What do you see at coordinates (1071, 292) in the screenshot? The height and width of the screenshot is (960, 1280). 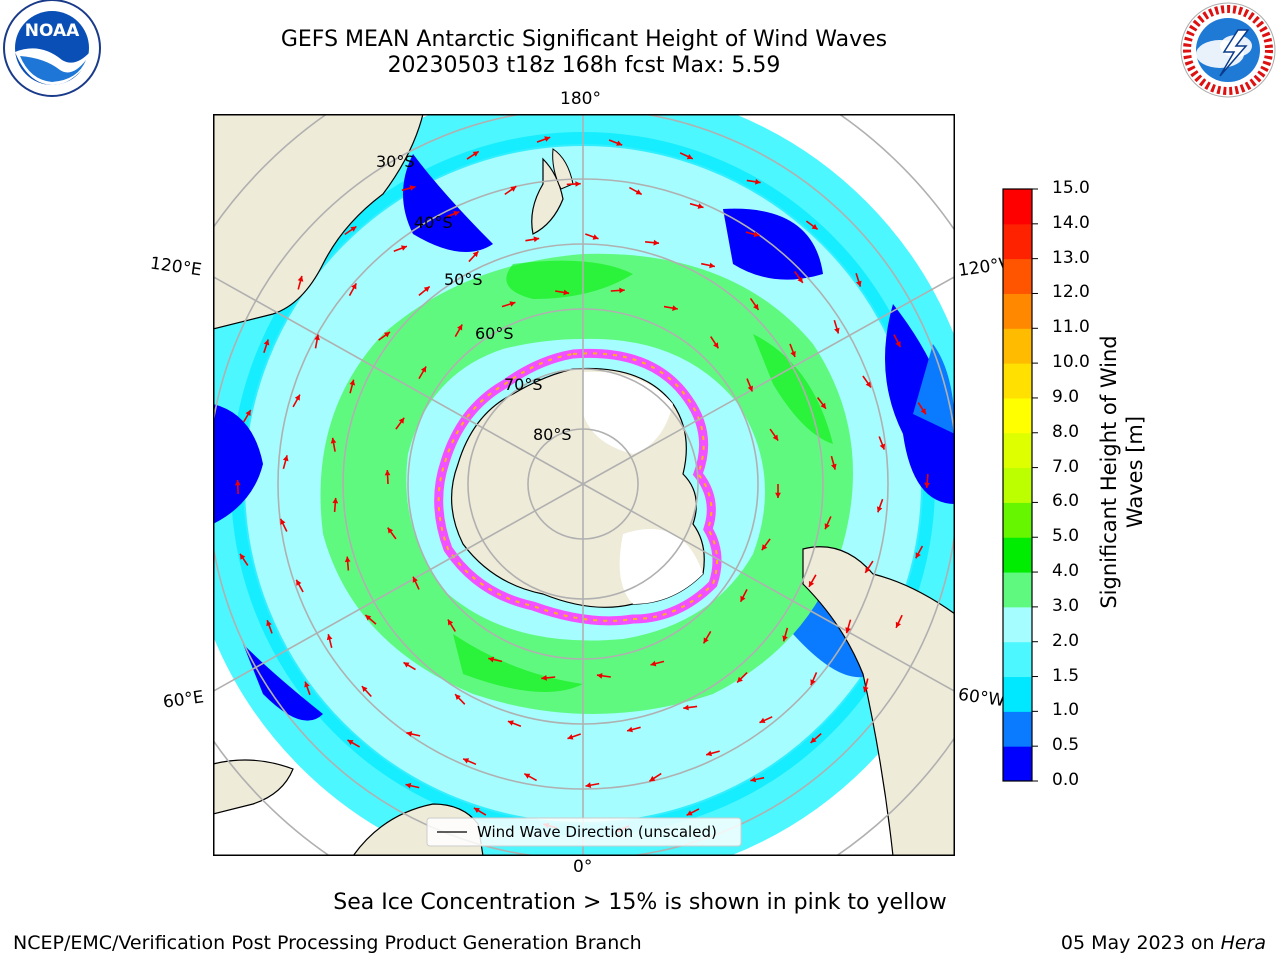 I see `colorbar-tick-label: 12.0` at bounding box center [1071, 292].